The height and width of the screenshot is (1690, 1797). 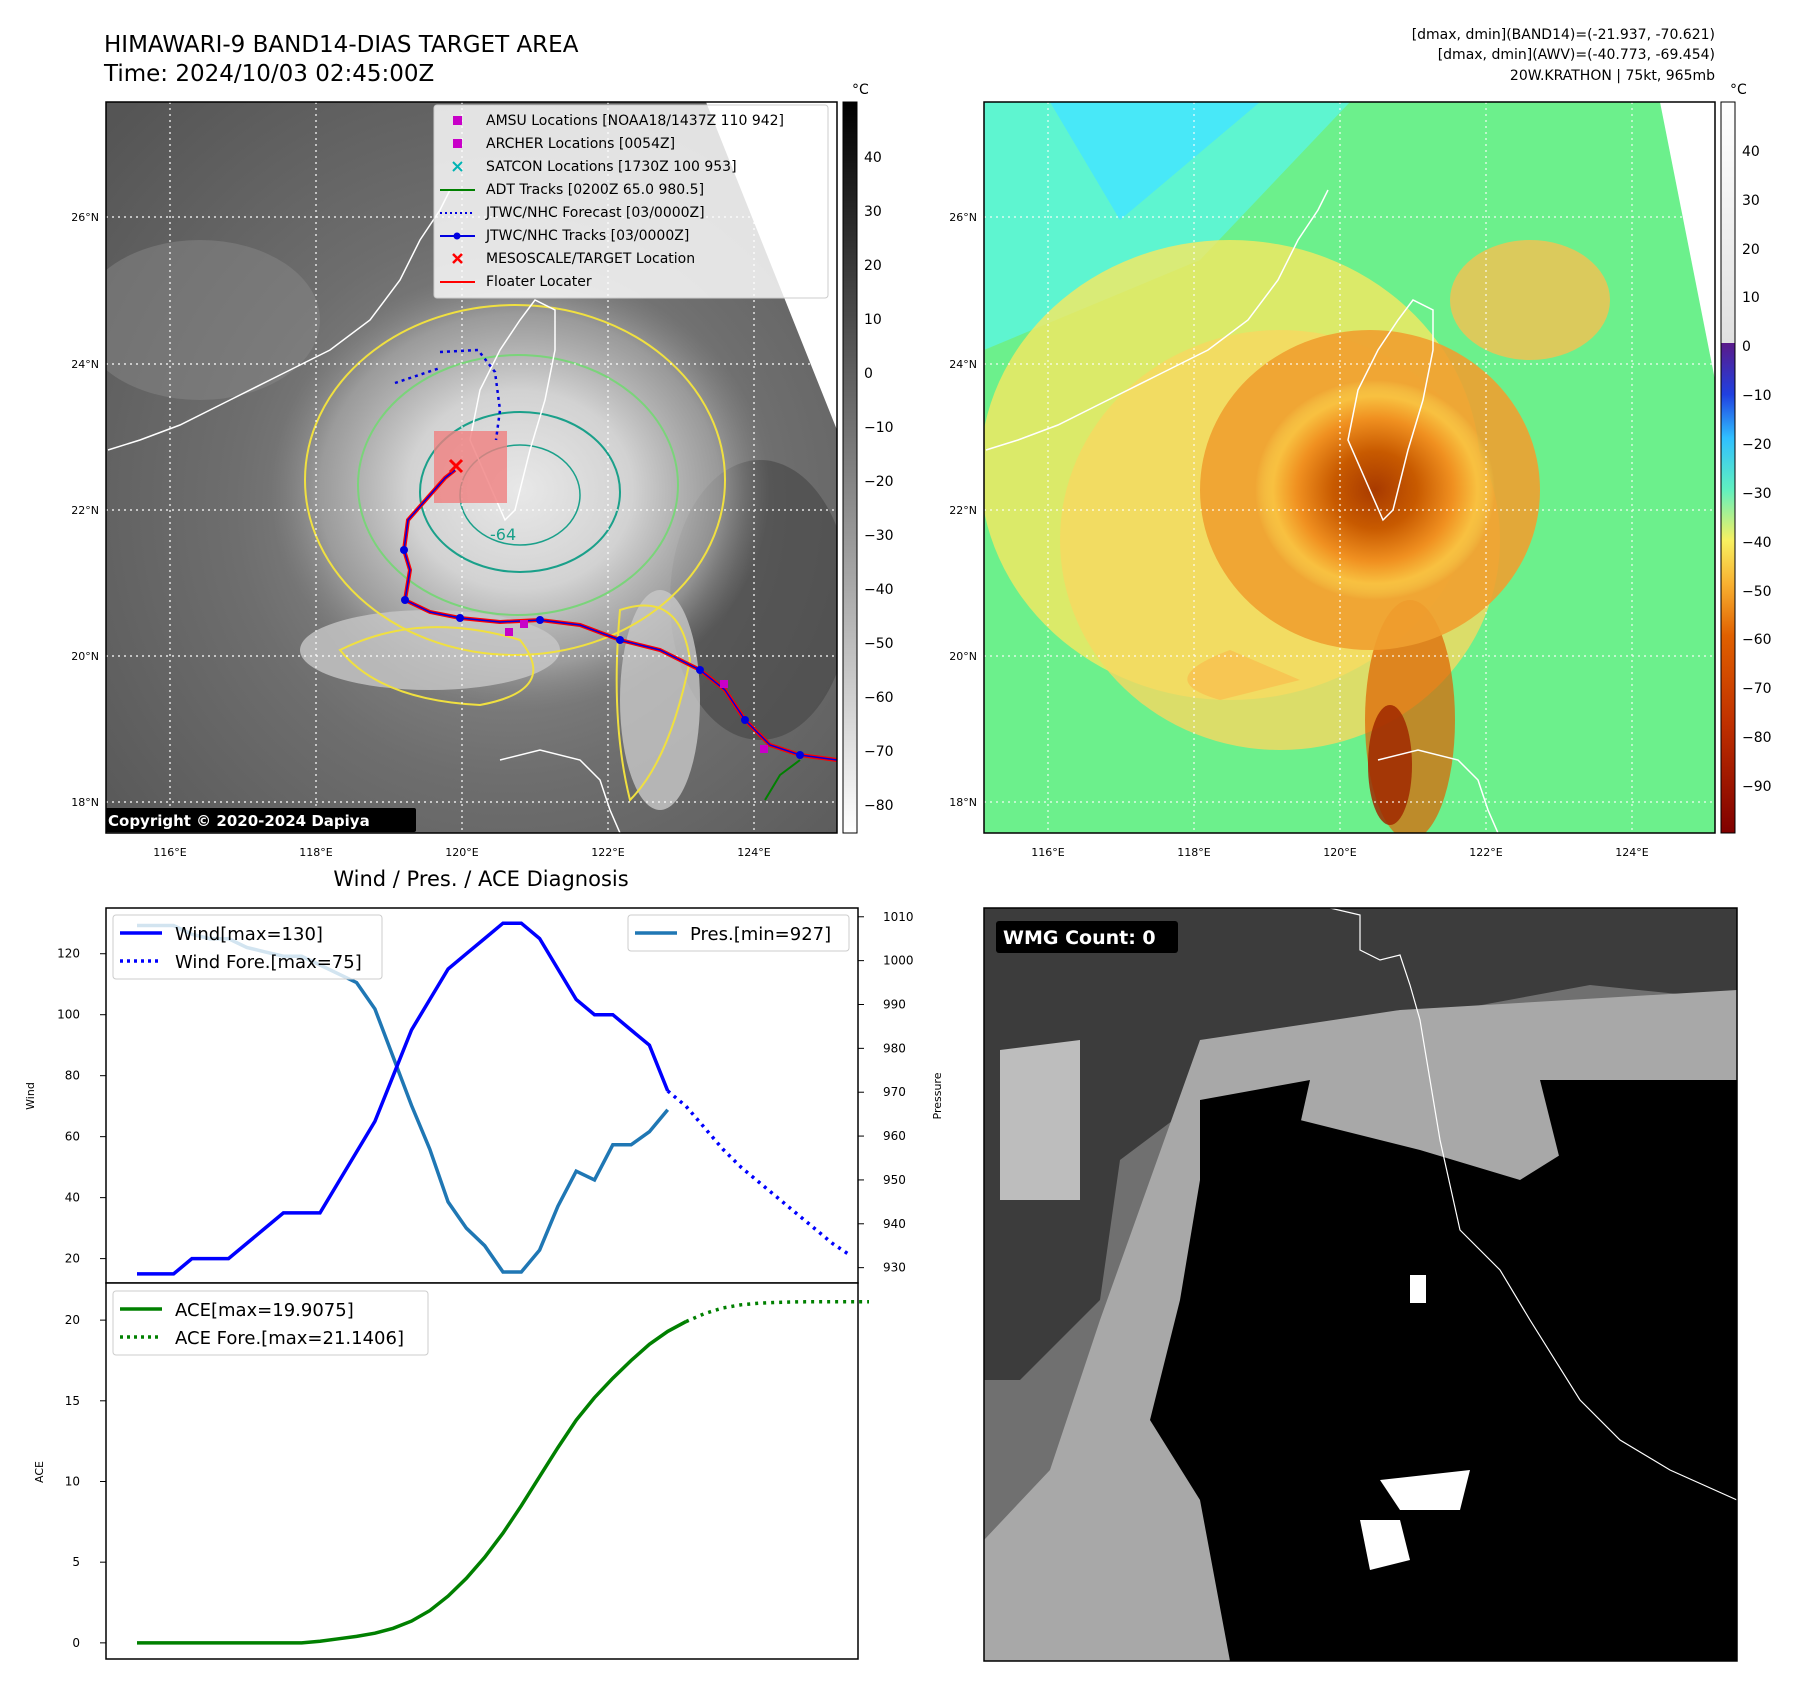 I want to click on colorbar-tick: −40, so click(x=1757, y=543).